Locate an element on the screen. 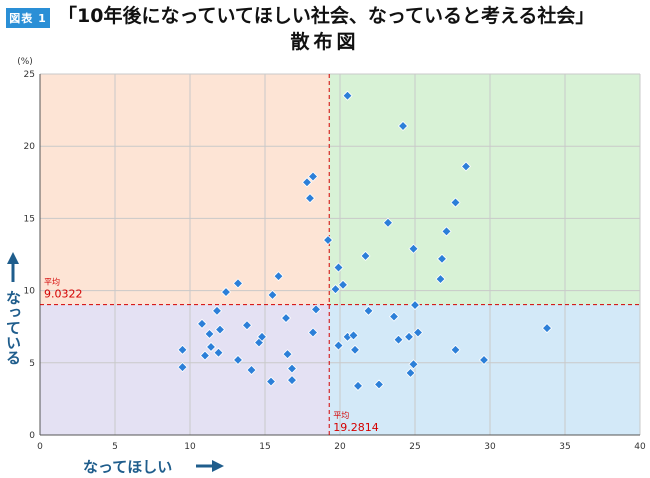 The width and height of the screenshot is (650, 478). y-tick-label: 15 is located at coordinates (29, 219).